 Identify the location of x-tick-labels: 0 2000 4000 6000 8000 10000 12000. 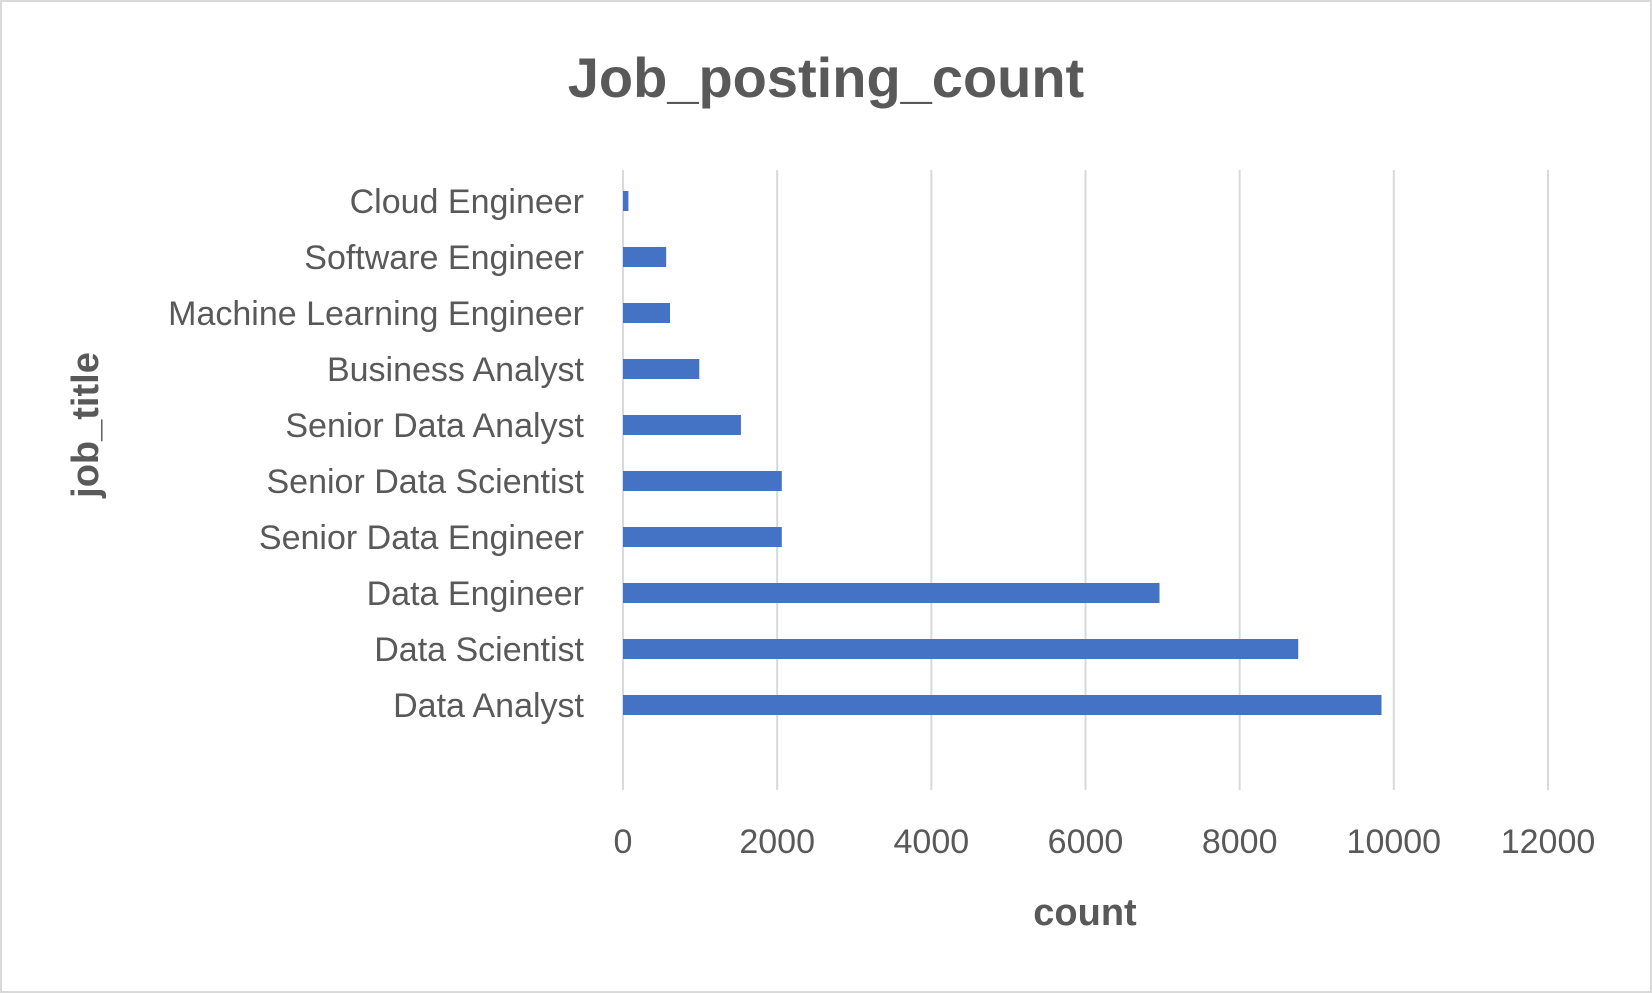
(1105, 842).